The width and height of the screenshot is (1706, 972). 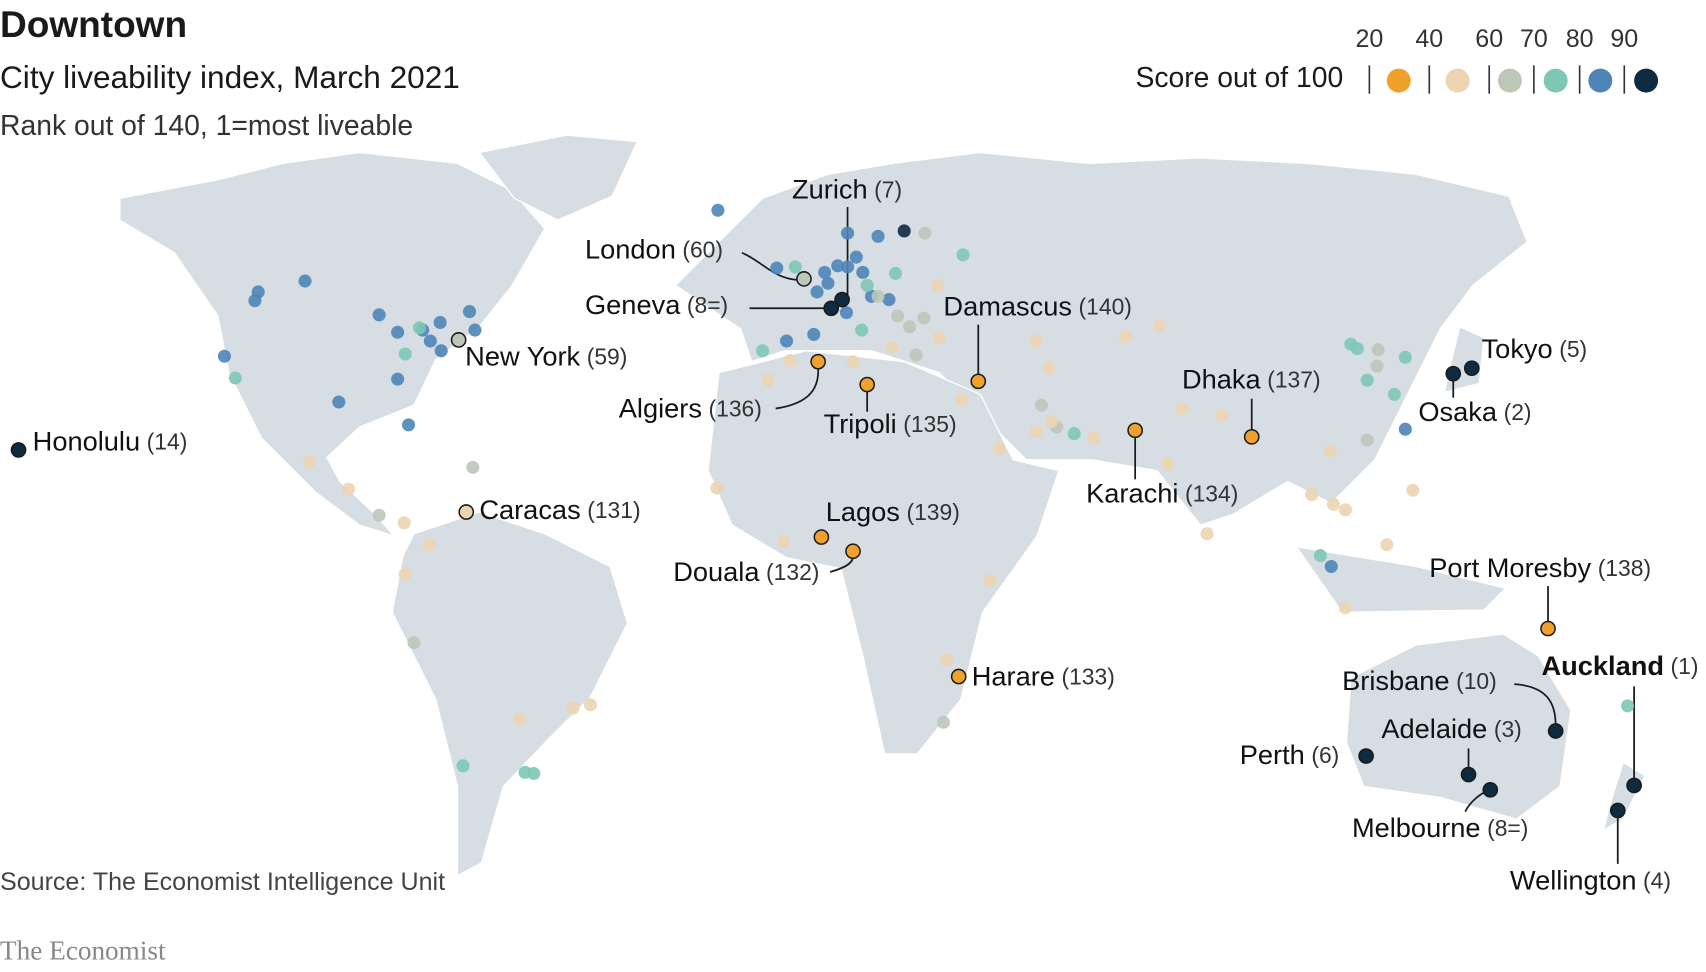 I want to click on city-label: Perth (6), so click(x=1290, y=754).